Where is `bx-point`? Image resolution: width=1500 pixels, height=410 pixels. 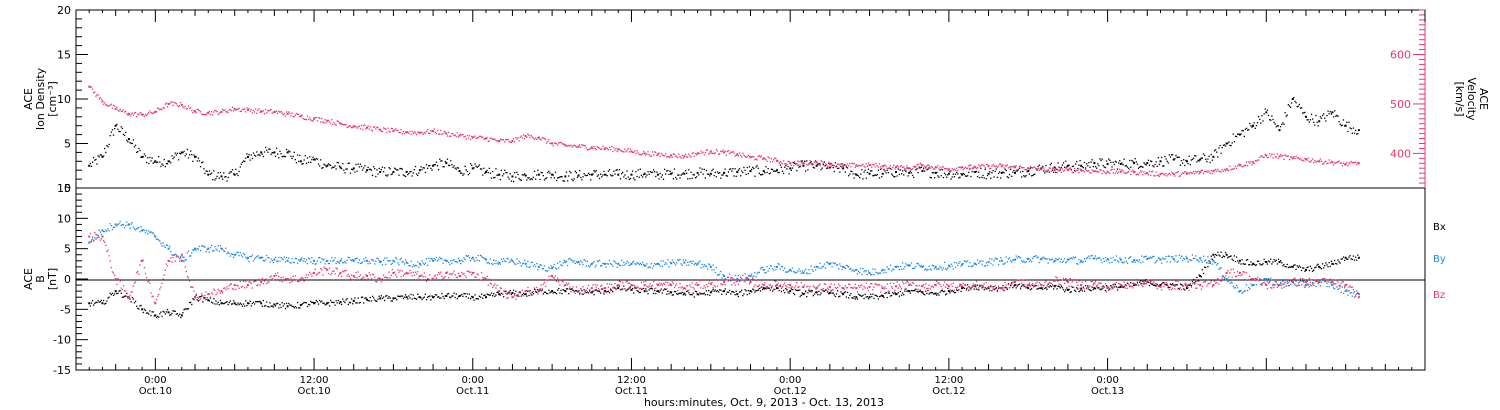 bx-point is located at coordinates (366, 299).